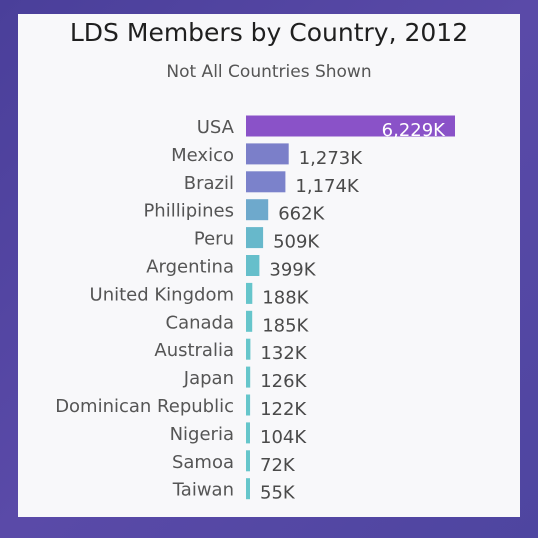 Image resolution: width=538 pixels, height=538 pixels. Describe the element at coordinates (269, 32) in the screenshot. I see `chart-title: LDS Members by Country, 2012` at that location.